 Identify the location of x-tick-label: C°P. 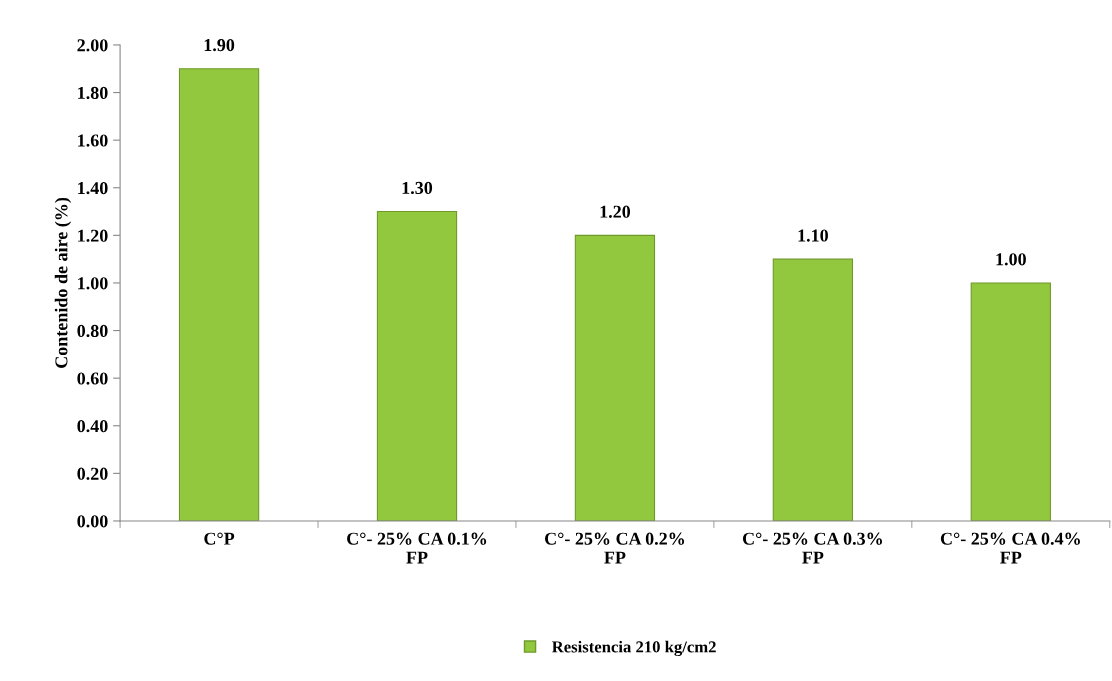
(219, 538).